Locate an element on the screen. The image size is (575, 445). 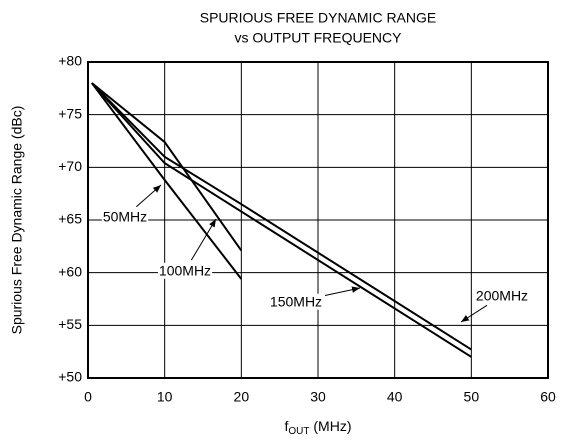
x-tick-label: 60 is located at coordinates (548, 397).